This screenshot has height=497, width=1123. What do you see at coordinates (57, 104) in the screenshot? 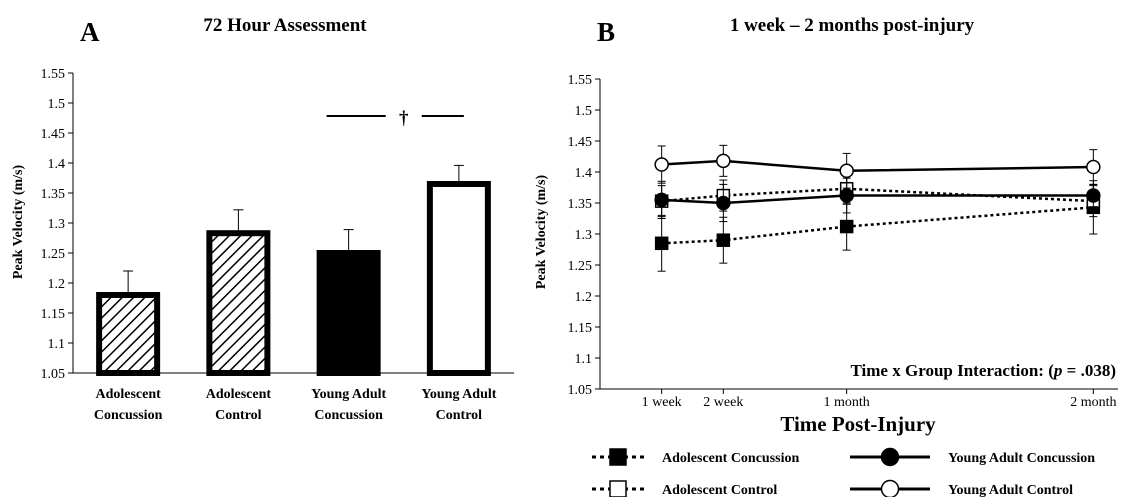
I see `panel-a-y-tick-label: 1.5` at bounding box center [57, 104].